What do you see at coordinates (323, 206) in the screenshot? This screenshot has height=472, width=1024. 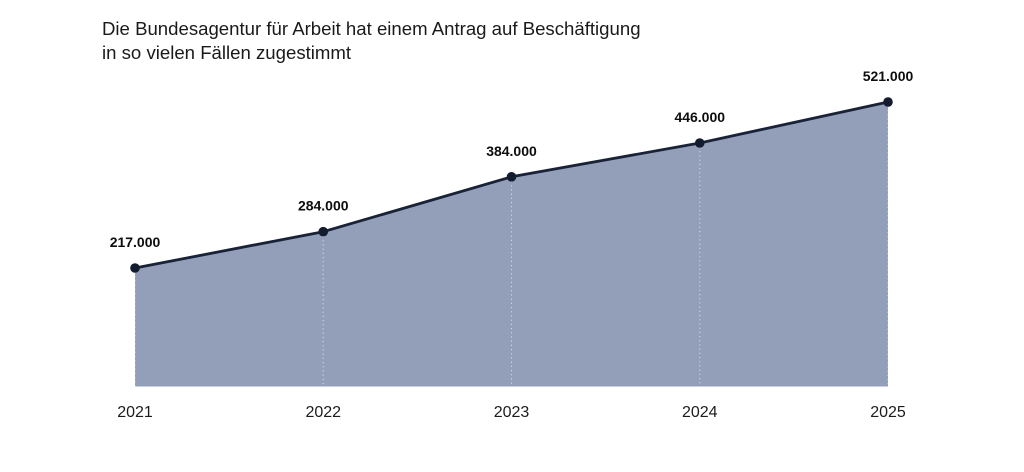 I see `svg-text: 284.000` at bounding box center [323, 206].